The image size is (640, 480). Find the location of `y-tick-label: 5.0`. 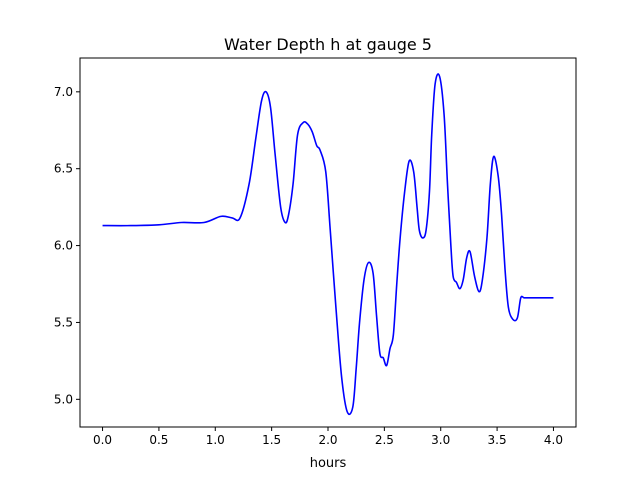

y-tick-label: 5.0 is located at coordinates (63, 399).